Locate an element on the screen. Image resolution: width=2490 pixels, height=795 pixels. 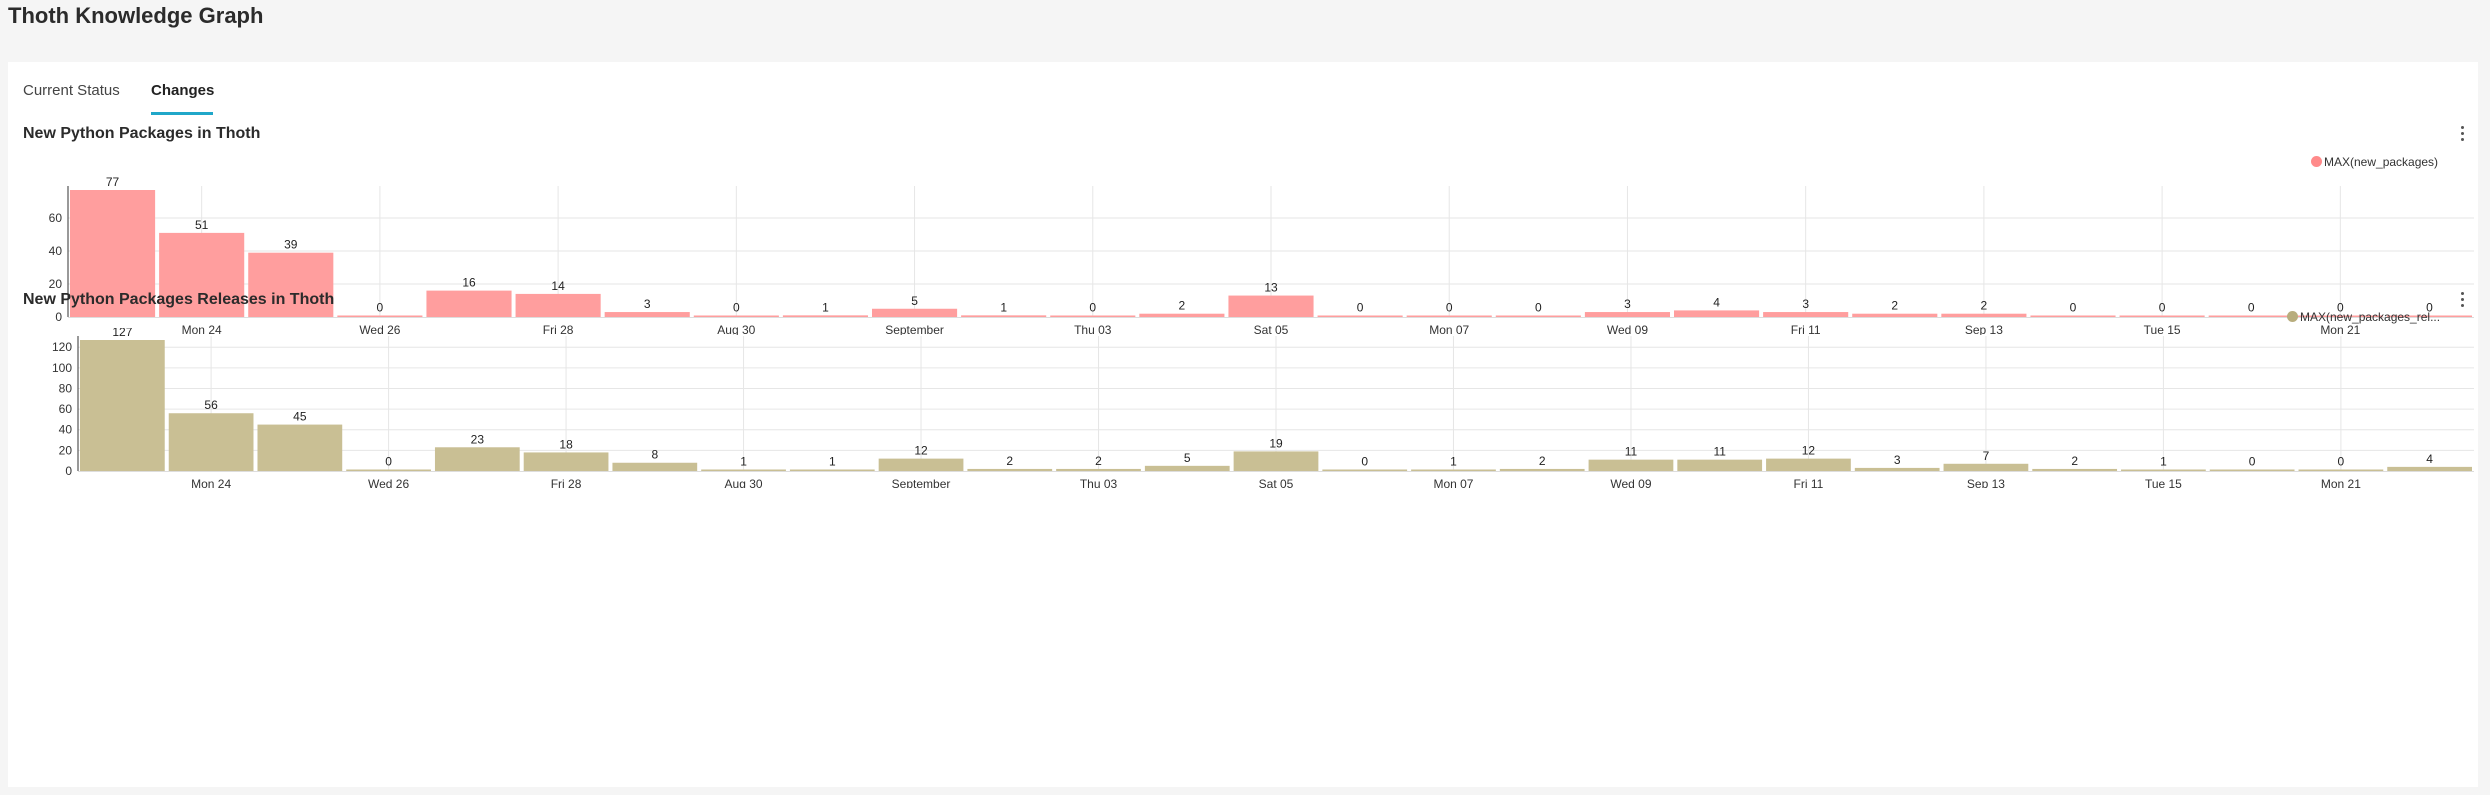
app-title: Thoth Knowledge Graph is located at coordinates (136, 15).